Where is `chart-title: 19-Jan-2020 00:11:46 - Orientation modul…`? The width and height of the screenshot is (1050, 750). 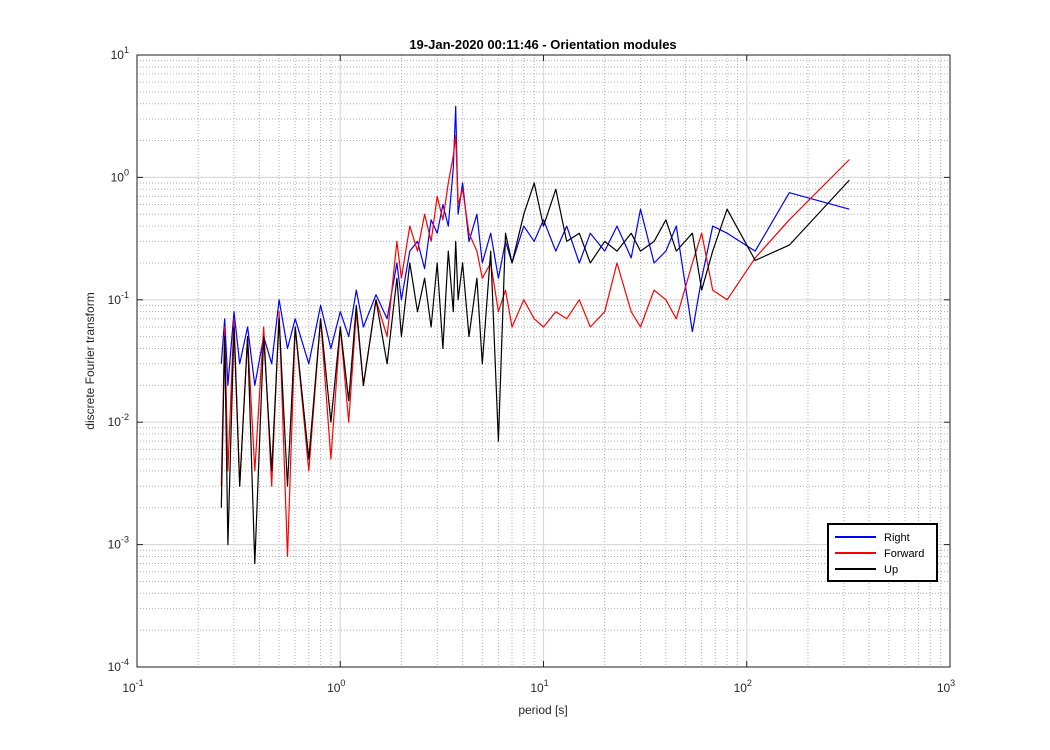 chart-title: 19-Jan-2020 00:11:46 - Orientation modul… is located at coordinates (542, 44).